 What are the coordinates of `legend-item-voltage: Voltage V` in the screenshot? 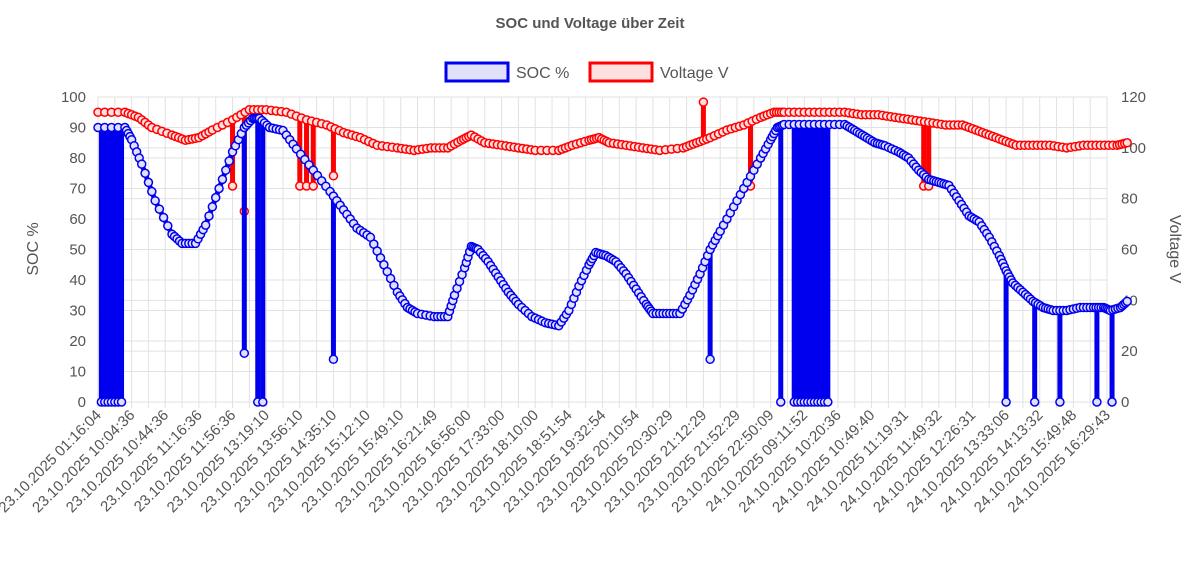 It's located at (658, 72).